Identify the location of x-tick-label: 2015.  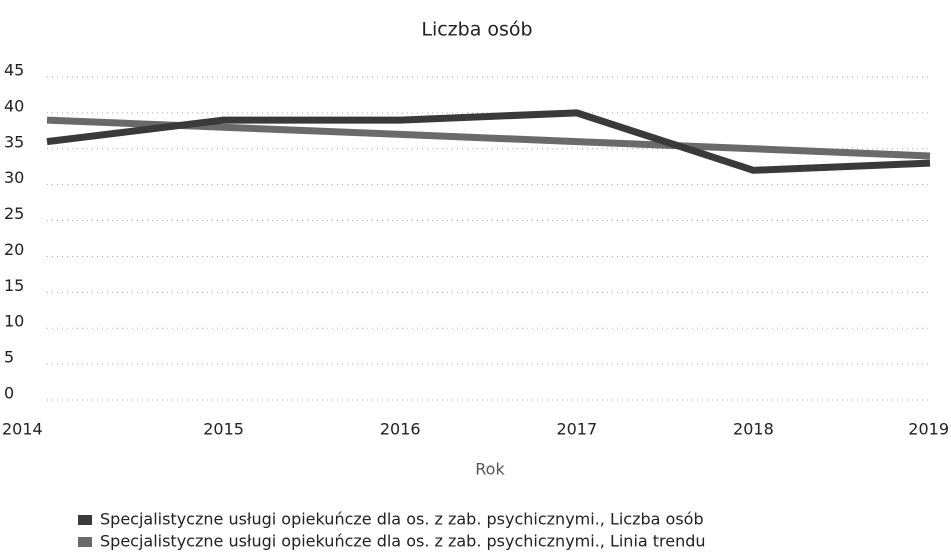
(223, 429).